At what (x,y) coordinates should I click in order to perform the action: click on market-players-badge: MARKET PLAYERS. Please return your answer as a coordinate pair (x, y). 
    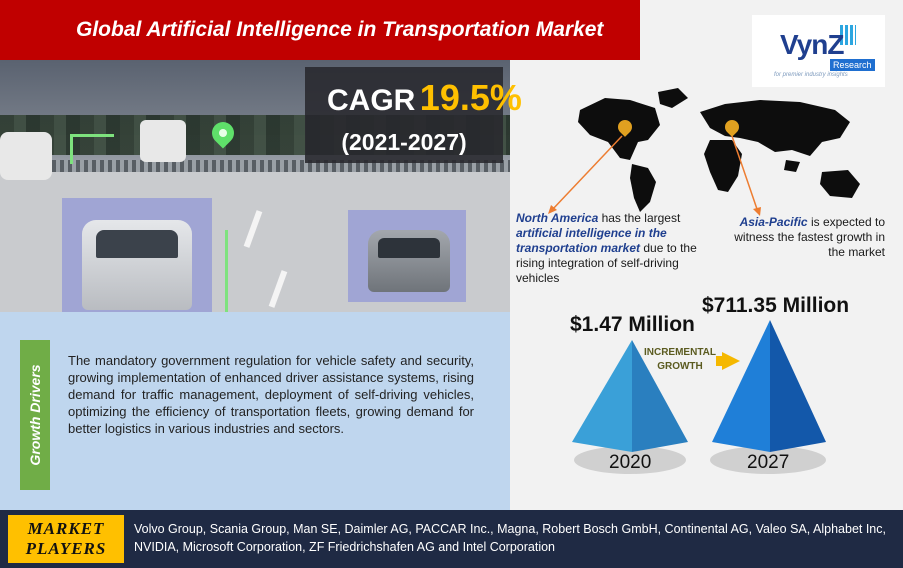
    Looking at the image, I should click on (66, 539).